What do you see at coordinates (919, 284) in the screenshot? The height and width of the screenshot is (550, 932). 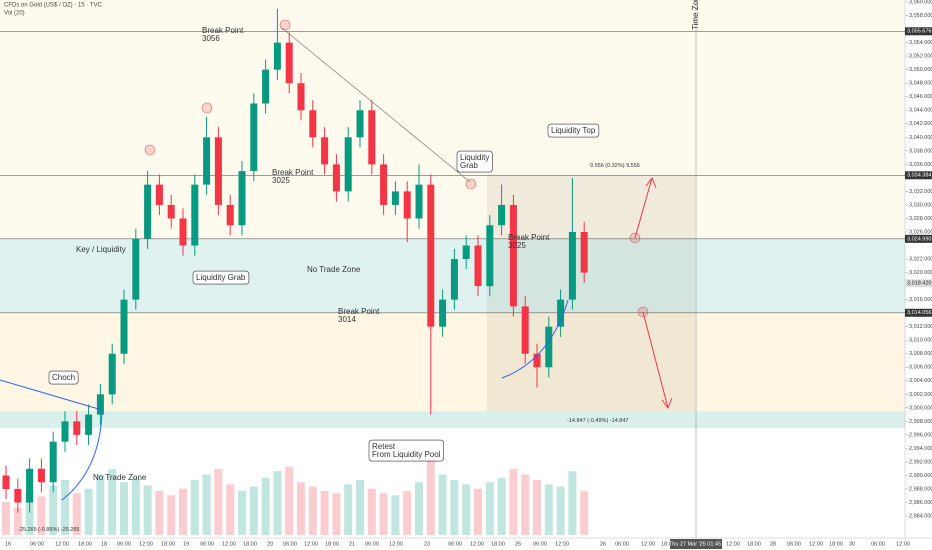 I see `level-label: 3,018.420` at bounding box center [919, 284].